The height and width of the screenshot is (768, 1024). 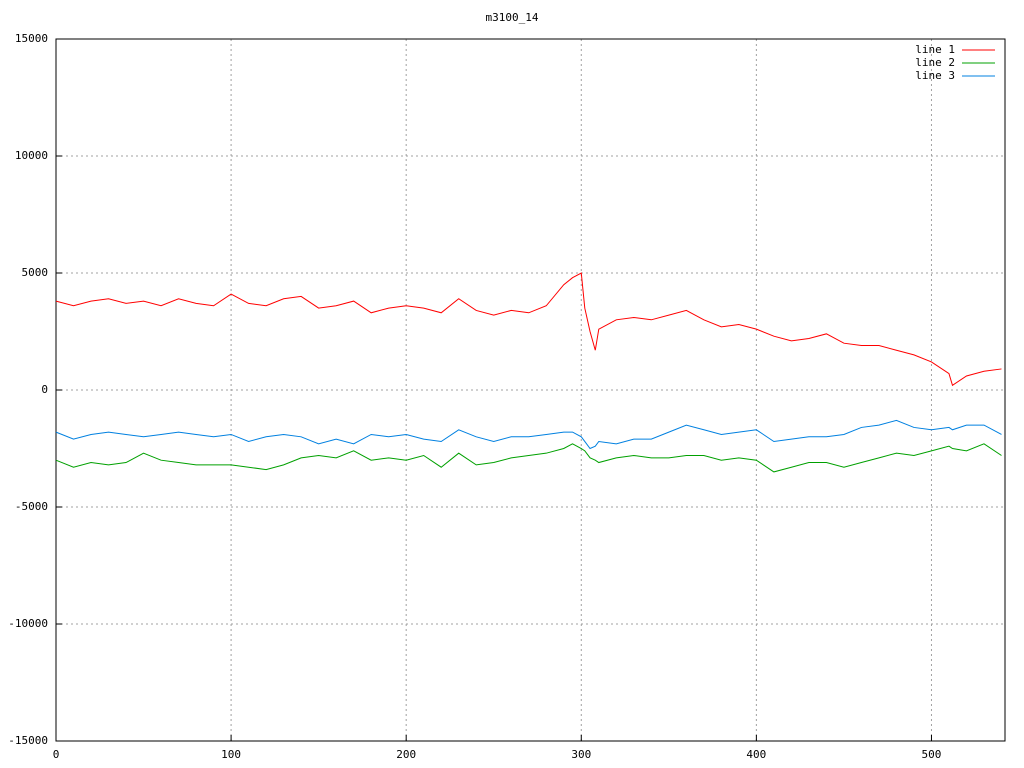 I want to click on chart-title: m3100_14, so click(x=512, y=17).